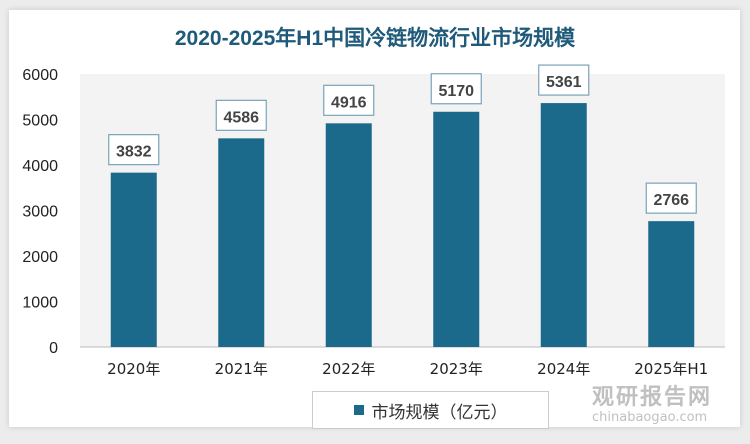  What do you see at coordinates (563, 369) in the screenshot?
I see `x-tick-label: 2024年` at bounding box center [563, 369].